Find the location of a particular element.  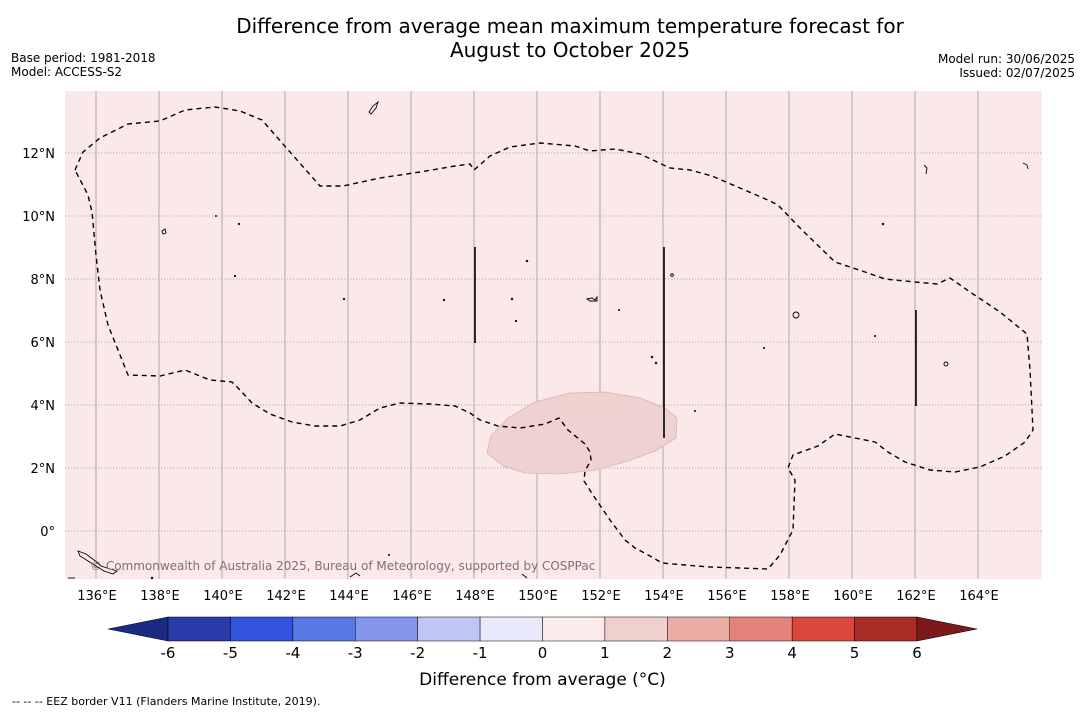

colorbar-tick-label: 0 is located at coordinates (543, 653).